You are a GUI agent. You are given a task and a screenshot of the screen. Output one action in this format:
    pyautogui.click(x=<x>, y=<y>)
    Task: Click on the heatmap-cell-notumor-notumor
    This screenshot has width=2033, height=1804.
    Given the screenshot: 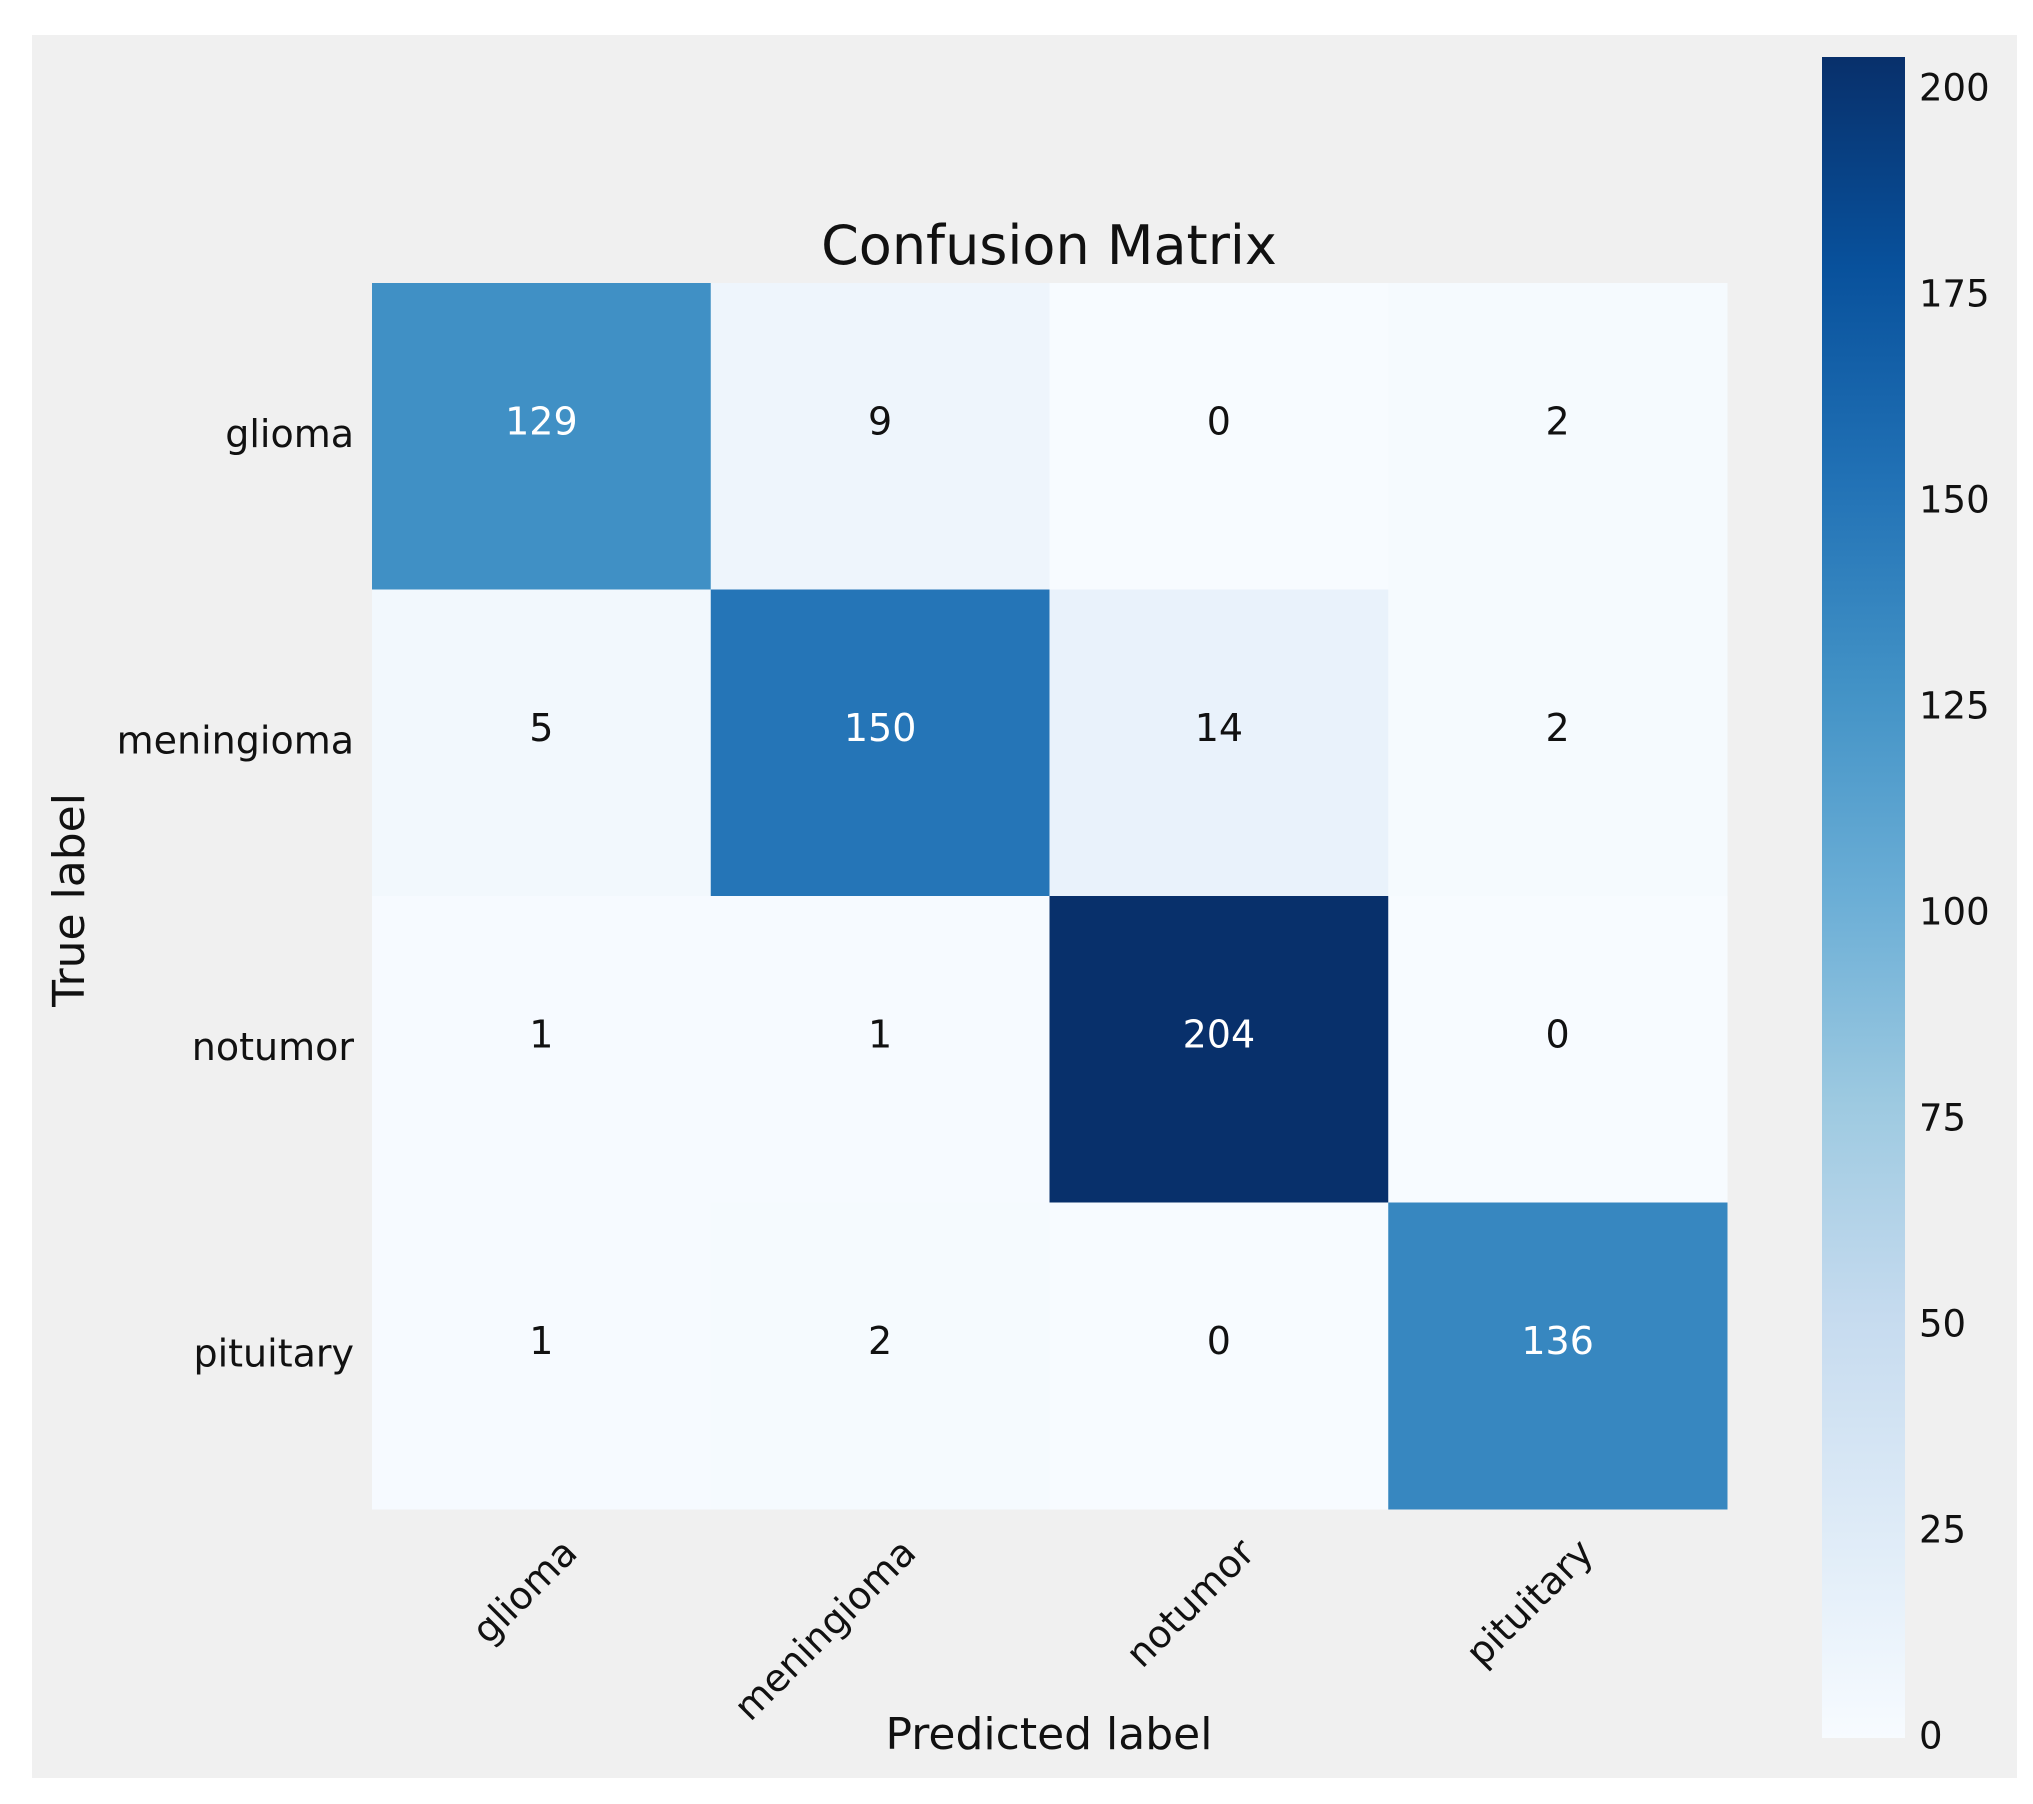 What is the action you would take?
    pyautogui.click(x=1219, y=1049)
    